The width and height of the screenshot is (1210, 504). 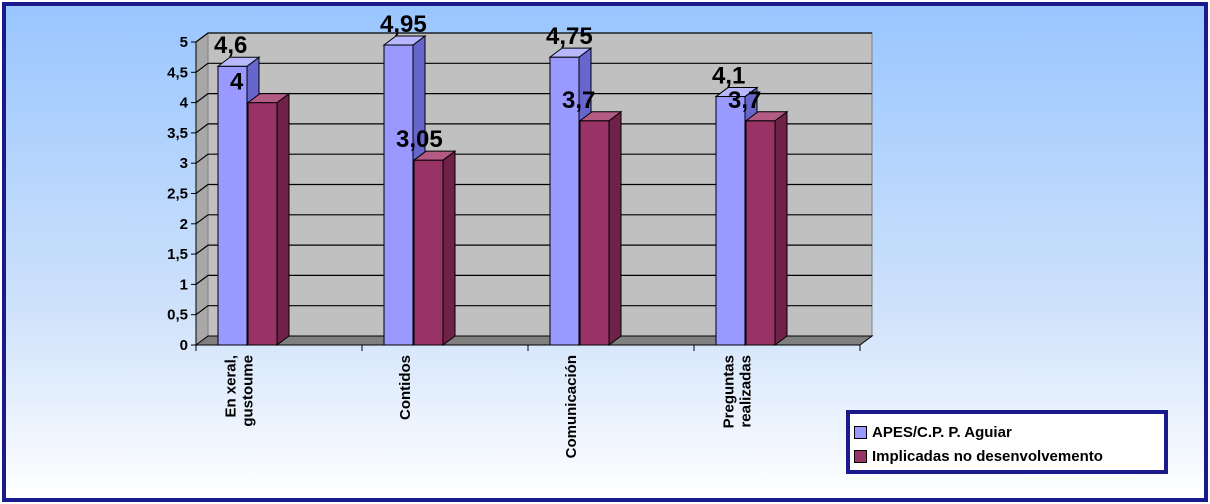 What do you see at coordinates (184, 224) in the screenshot?
I see `y-tick-label: 2` at bounding box center [184, 224].